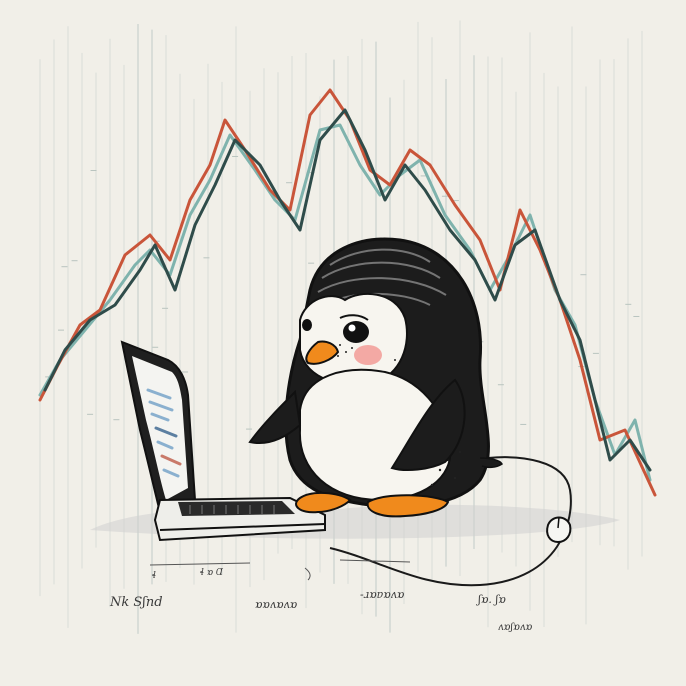  Describe the element at coordinates (307, 325) in the screenshot. I see `penguin-left-eye` at that location.